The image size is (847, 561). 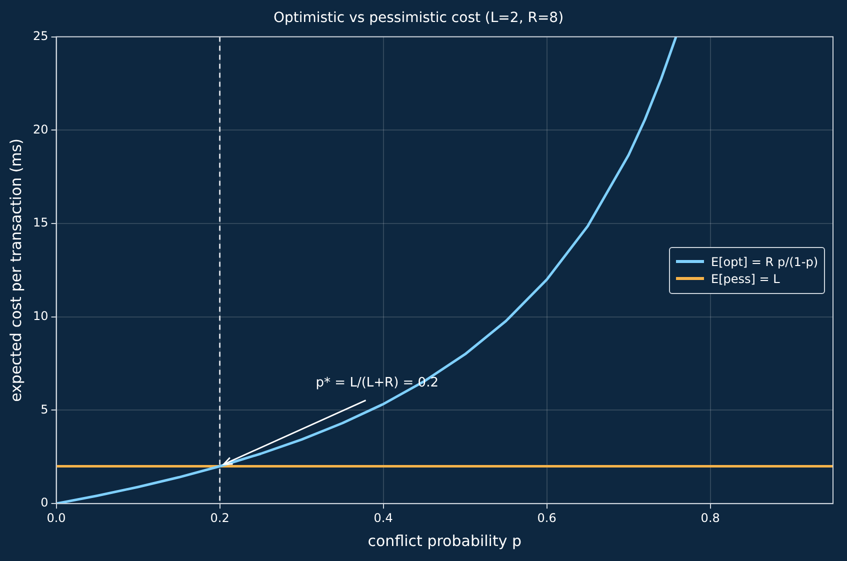 What do you see at coordinates (40, 129) in the screenshot?
I see `y-tick-label: 20` at bounding box center [40, 129].